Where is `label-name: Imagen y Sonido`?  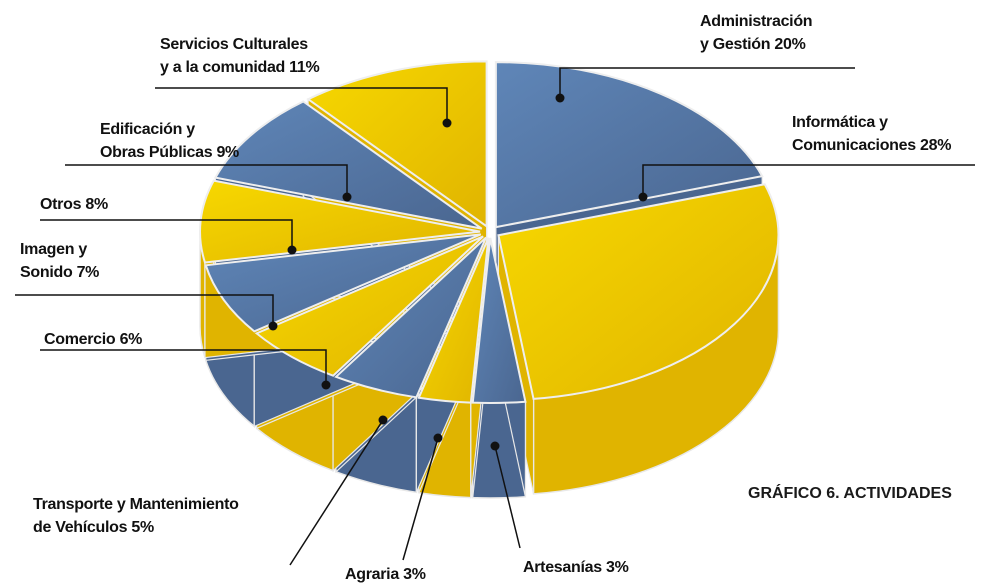 label-name: Imagen y Sonido is located at coordinates (53, 261).